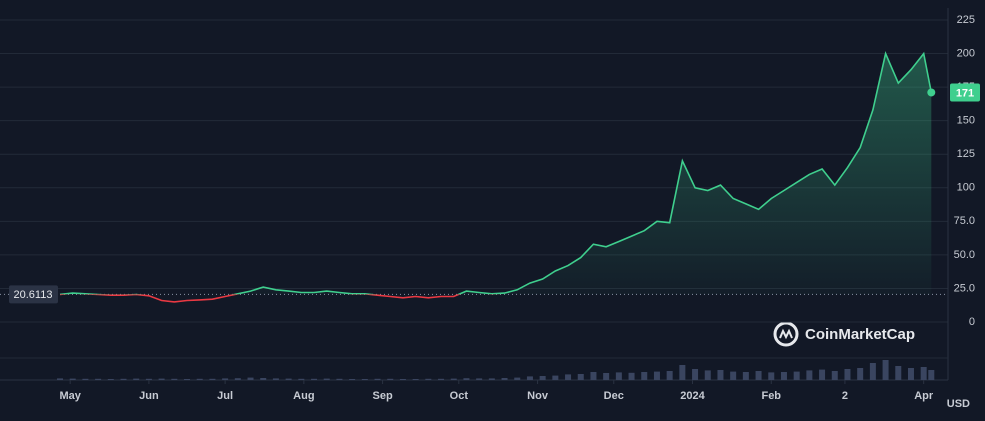 Image resolution: width=985 pixels, height=421 pixels. What do you see at coordinates (860, 334) in the screenshot?
I see `watermark-text: CoinMarketCap` at bounding box center [860, 334].